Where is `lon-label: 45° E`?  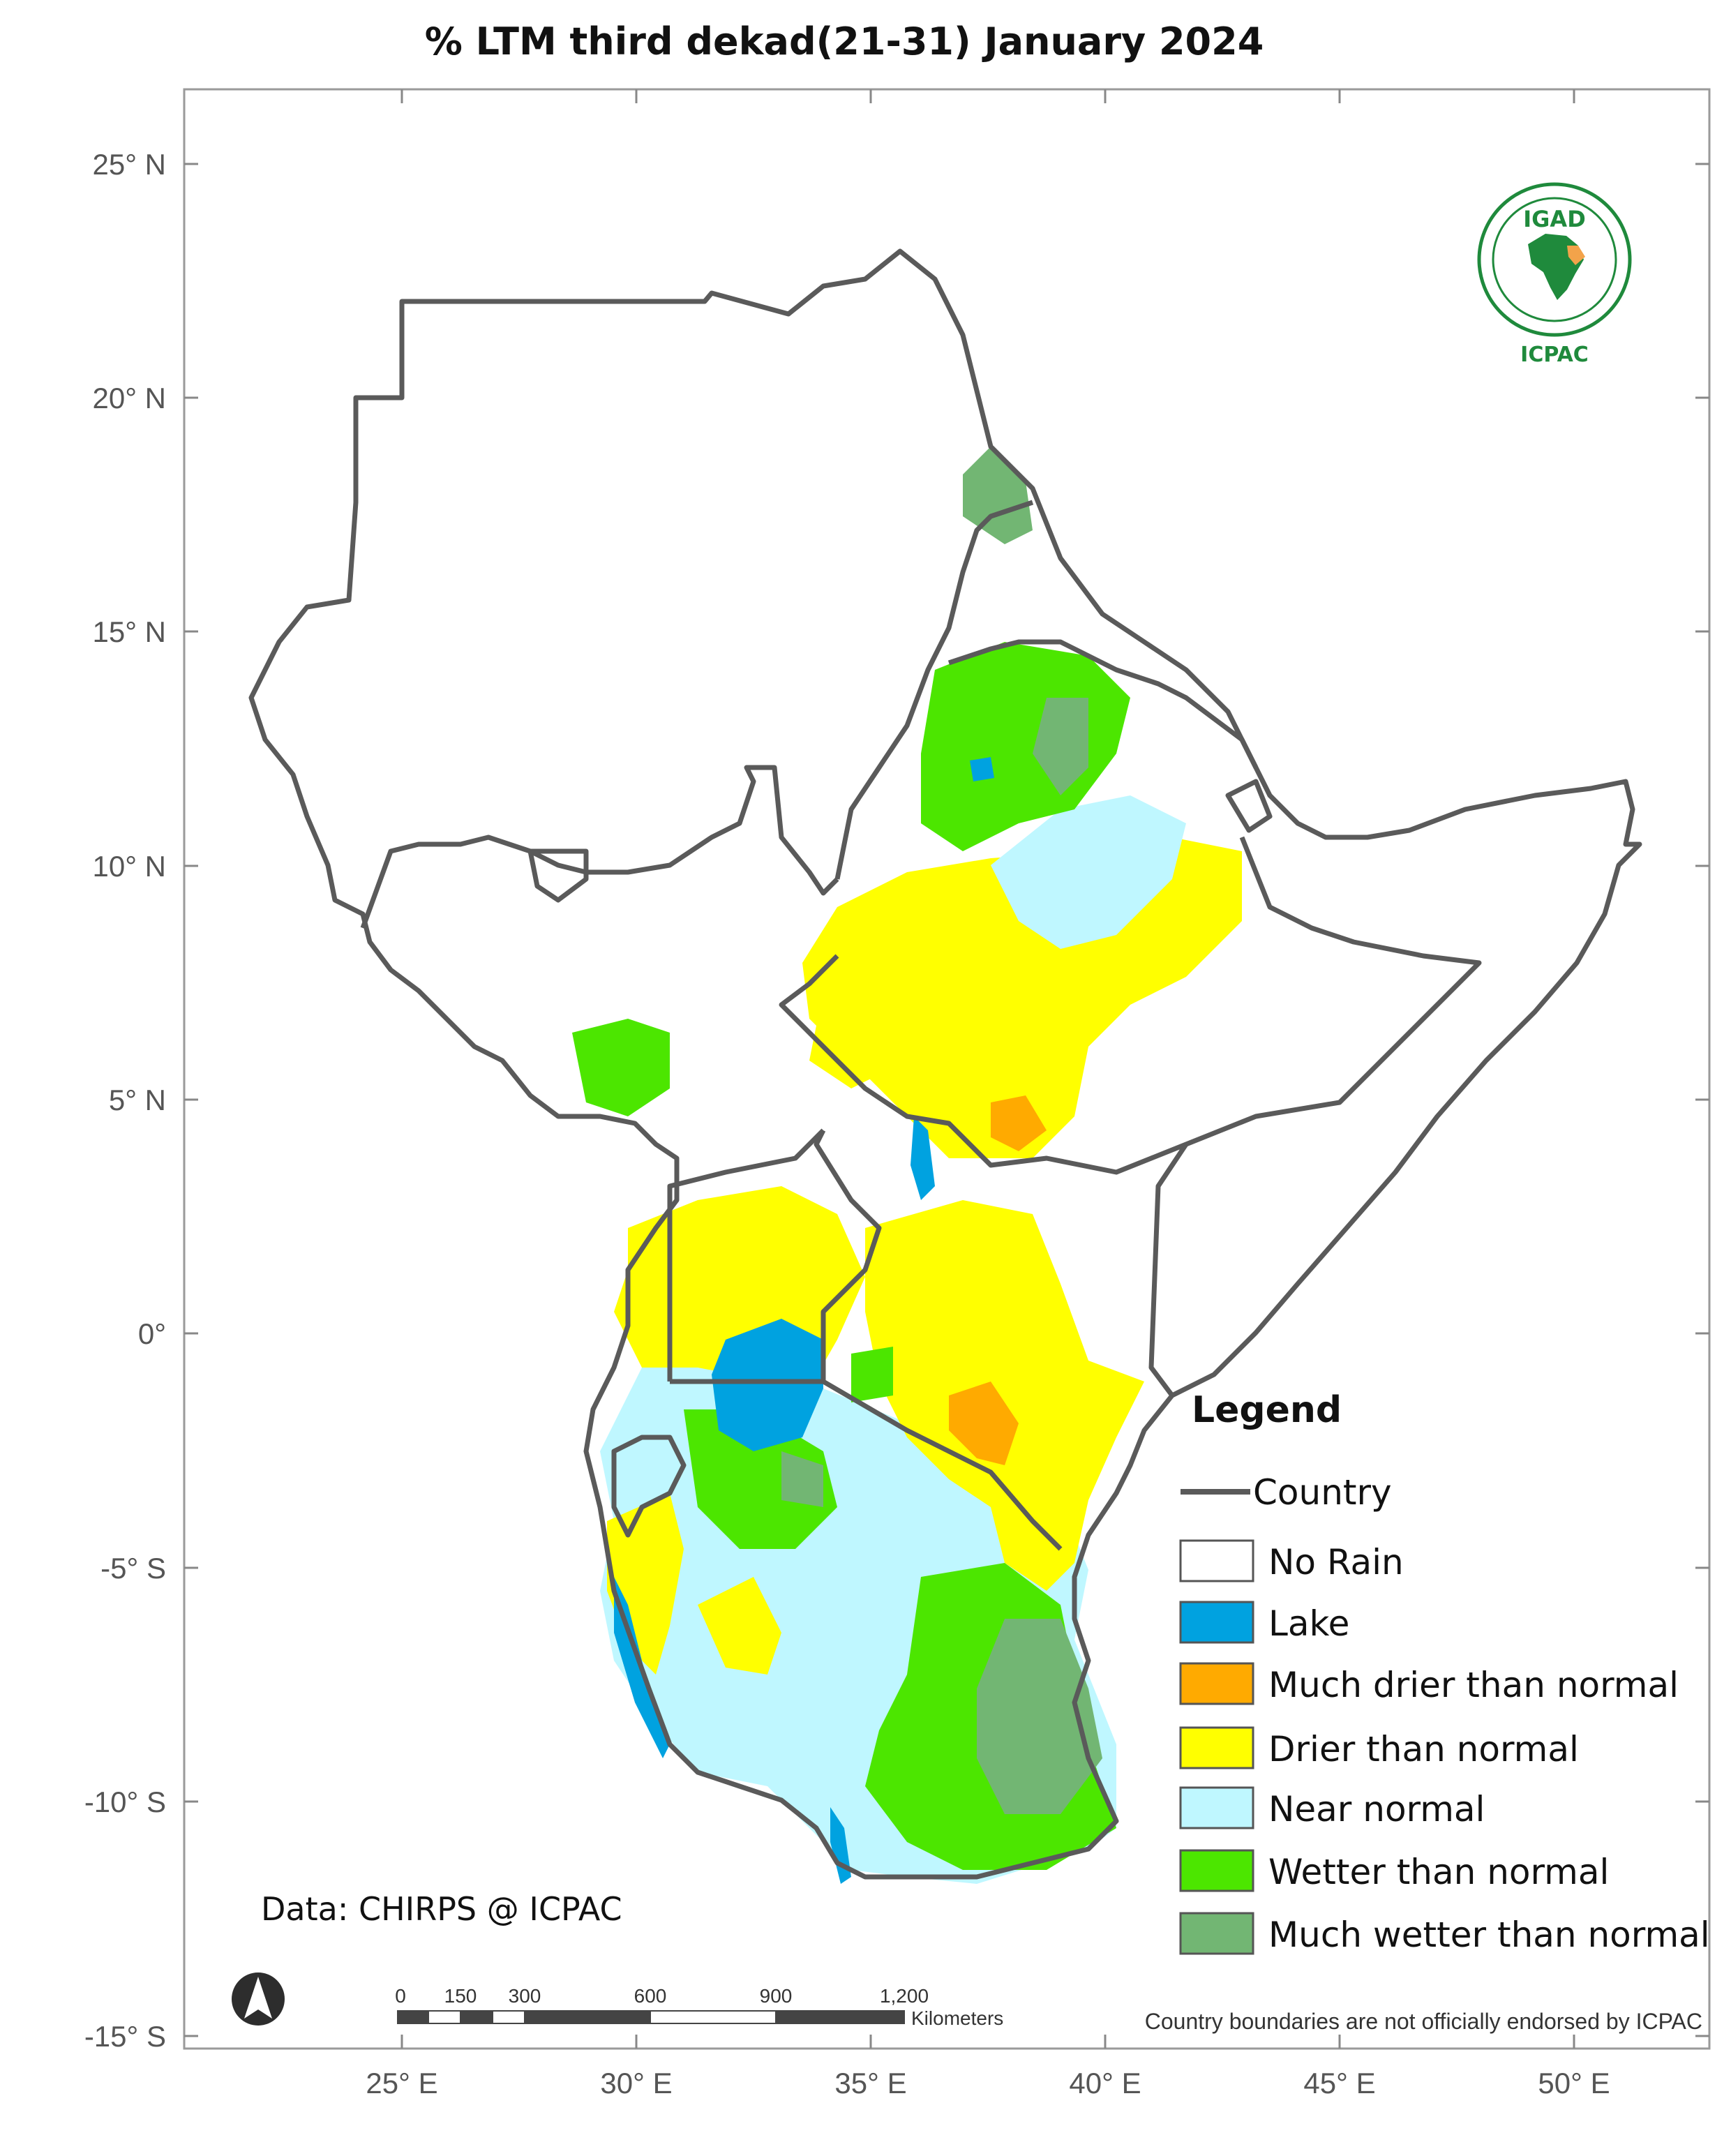 lon-label: 45° E is located at coordinates (1339, 2083).